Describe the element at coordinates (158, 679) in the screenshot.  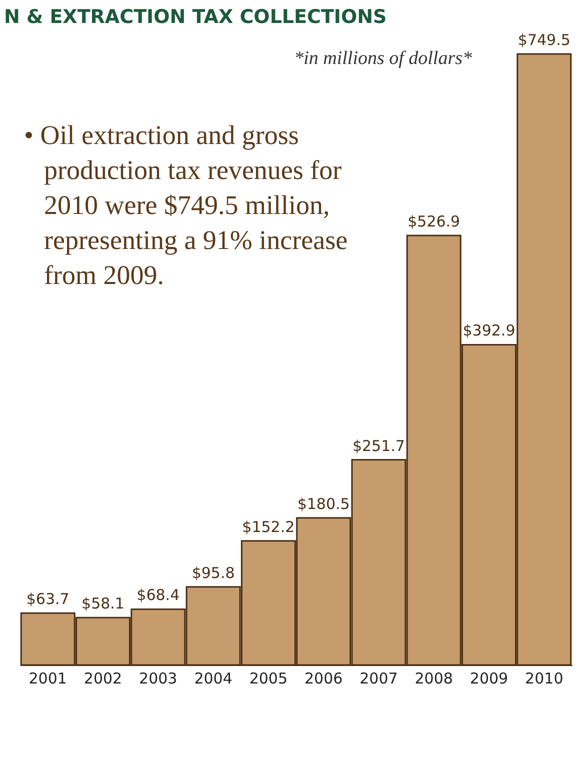
I see `x-tick-label: 2003` at that location.